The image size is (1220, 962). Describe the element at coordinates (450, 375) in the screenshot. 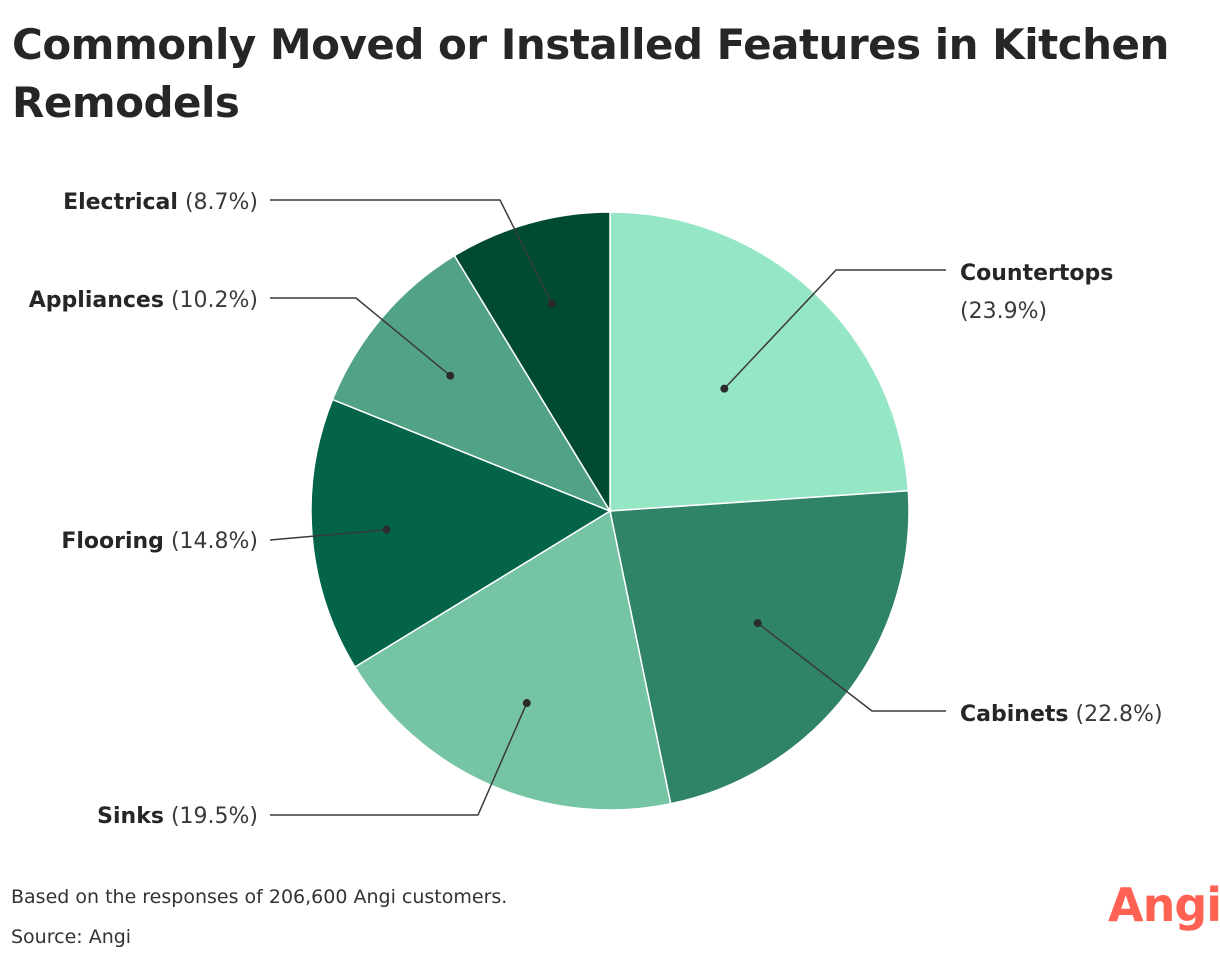

I see `leader-dot-appliances` at that location.